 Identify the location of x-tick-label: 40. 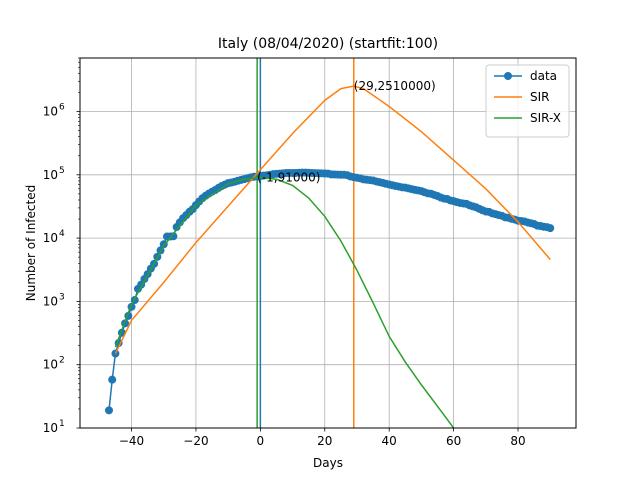
(389, 441).